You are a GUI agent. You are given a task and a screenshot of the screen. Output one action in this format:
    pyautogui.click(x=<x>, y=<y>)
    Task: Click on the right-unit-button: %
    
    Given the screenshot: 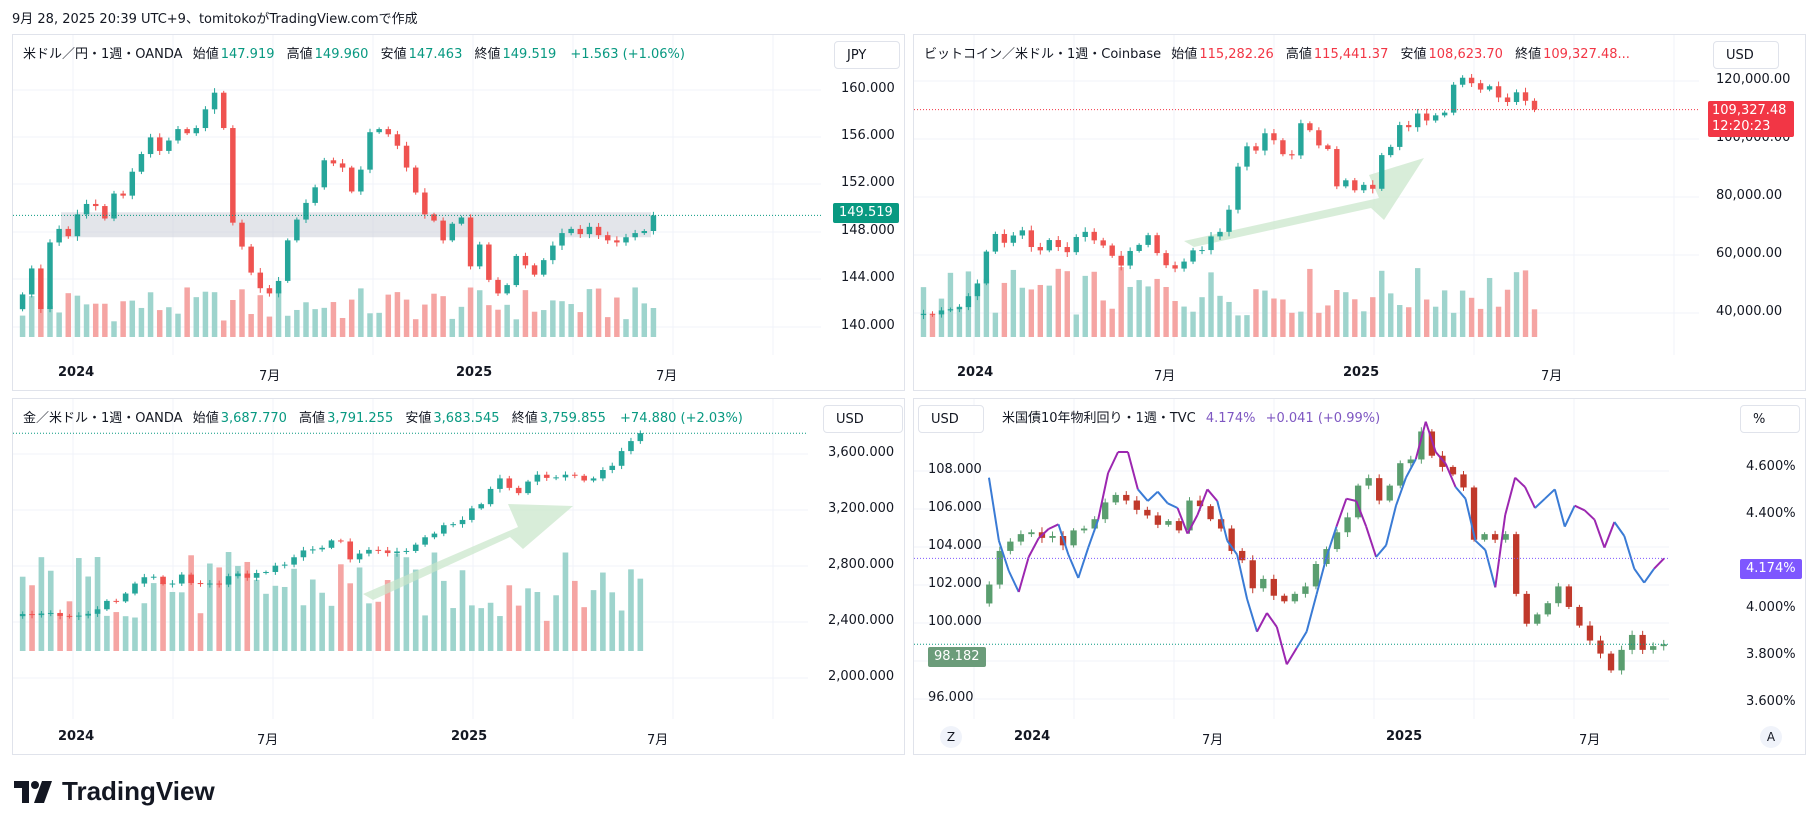 What is the action you would take?
    pyautogui.click(x=1770, y=419)
    